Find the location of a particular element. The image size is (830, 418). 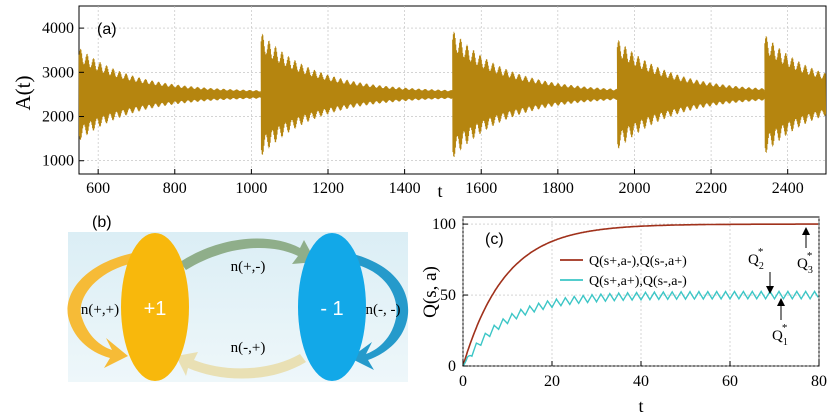

annotation-q1: Q1* is located at coordinates (780, 335).